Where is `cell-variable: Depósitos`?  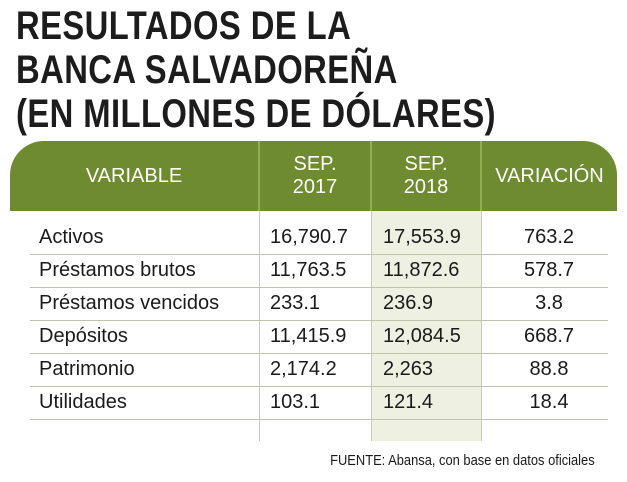
cell-variable: Depósitos is located at coordinates (83, 336).